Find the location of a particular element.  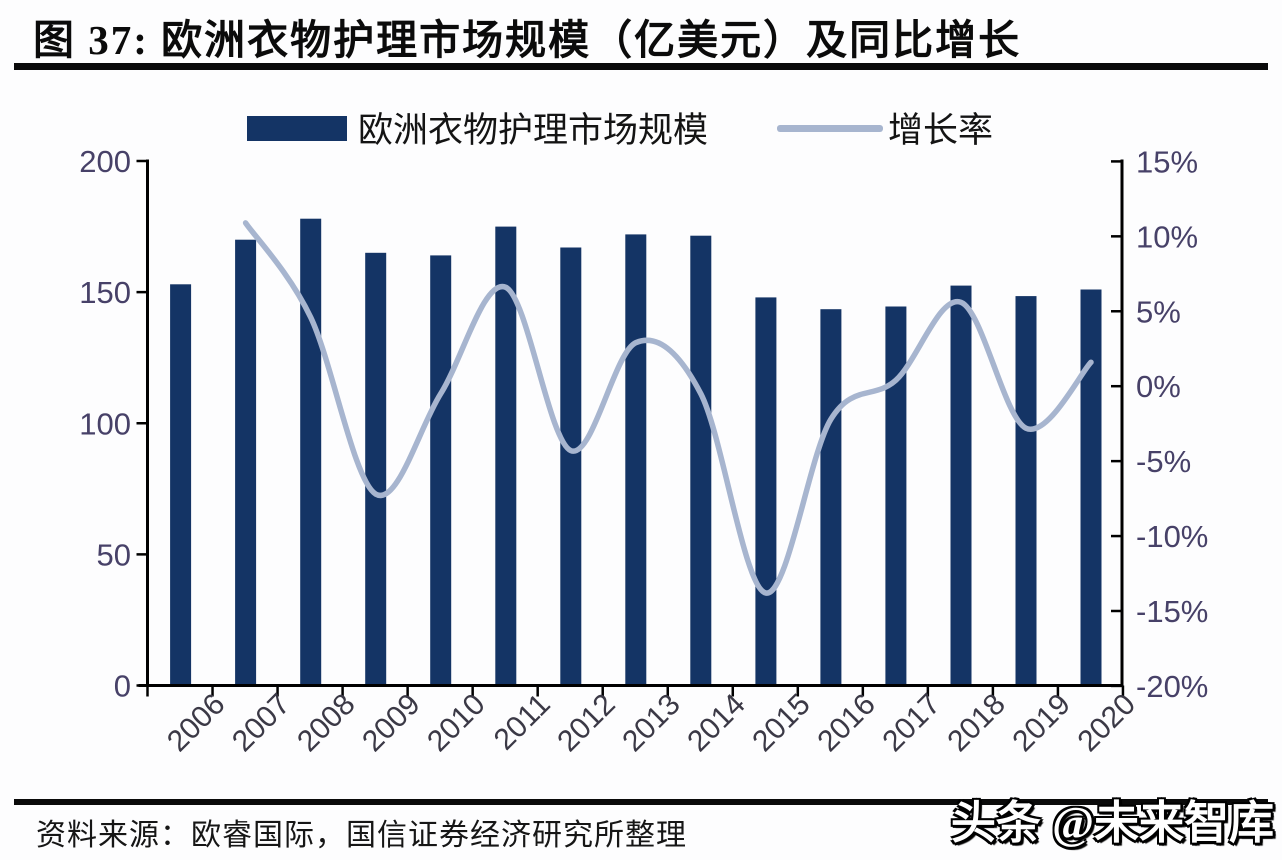

year-label-2008: 2008 is located at coordinates (326, 723).